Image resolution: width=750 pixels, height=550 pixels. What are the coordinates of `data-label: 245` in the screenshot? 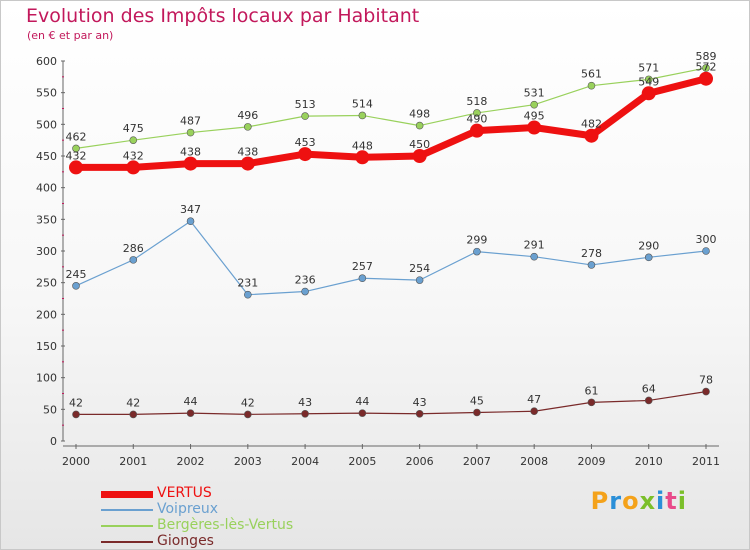 It's located at (76, 274).